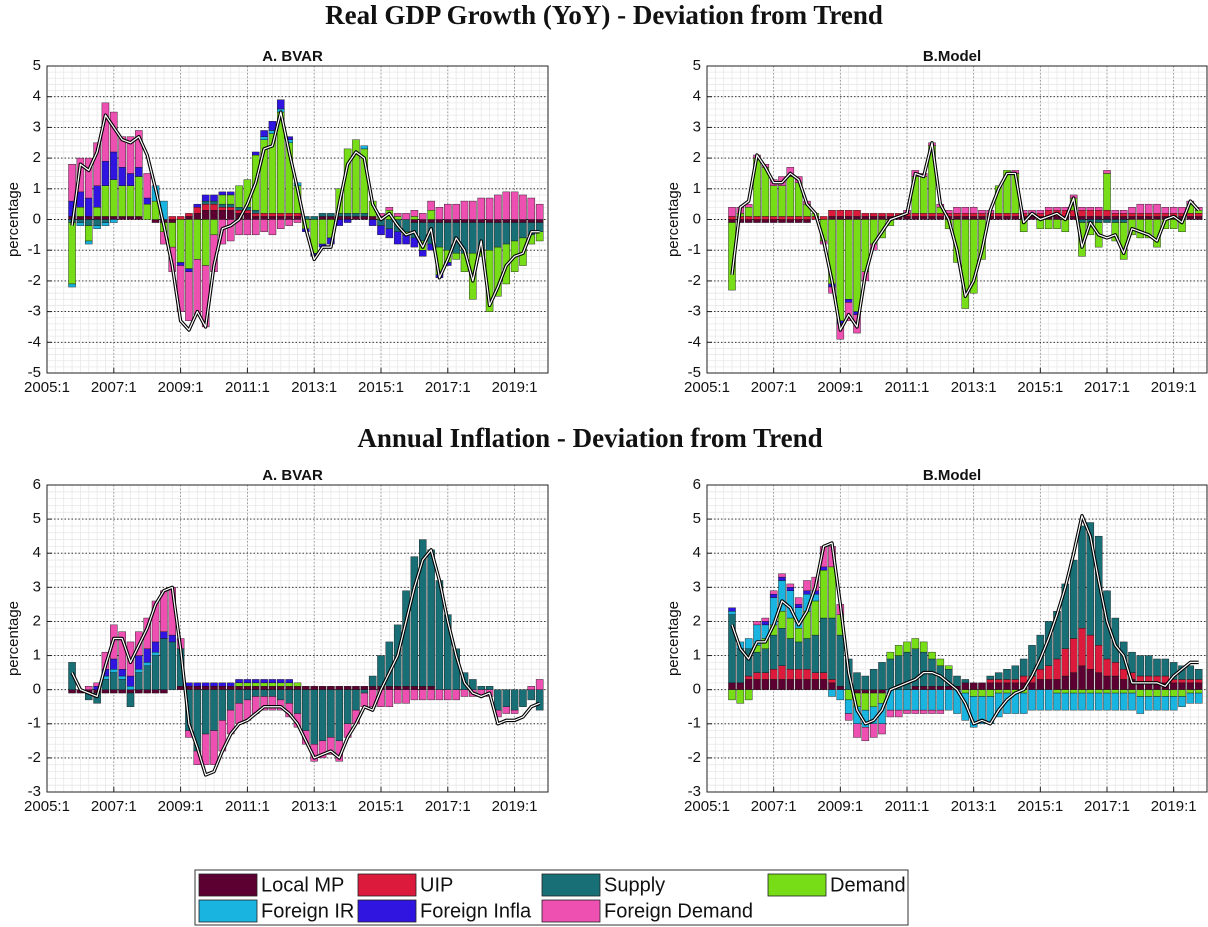  What do you see at coordinates (697, 552) in the screenshot?
I see `y-tick-label: 4` at bounding box center [697, 552].